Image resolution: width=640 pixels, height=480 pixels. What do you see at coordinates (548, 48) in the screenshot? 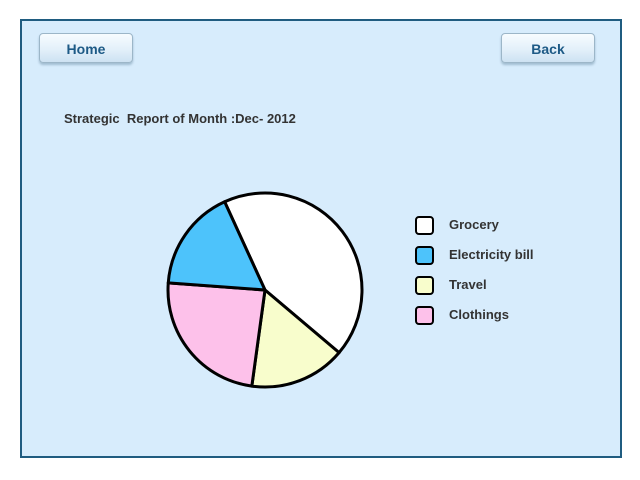
I see `back-button: Back` at bounding box center [548, 48].